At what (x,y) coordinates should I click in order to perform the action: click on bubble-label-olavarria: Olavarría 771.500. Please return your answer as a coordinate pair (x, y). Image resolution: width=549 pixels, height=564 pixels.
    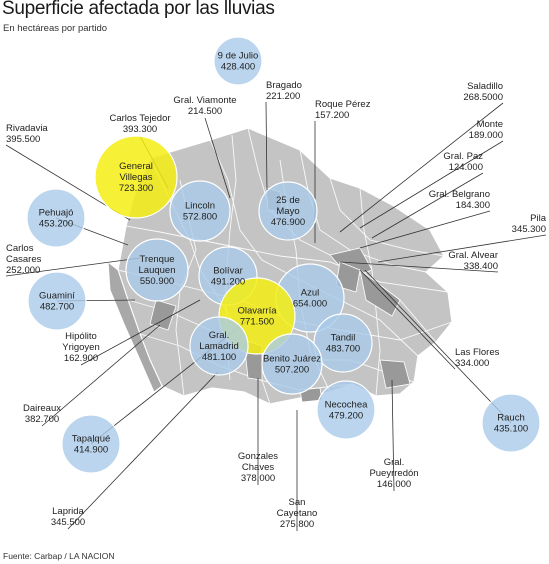
    Looking at the image, I should click on (257, 317).